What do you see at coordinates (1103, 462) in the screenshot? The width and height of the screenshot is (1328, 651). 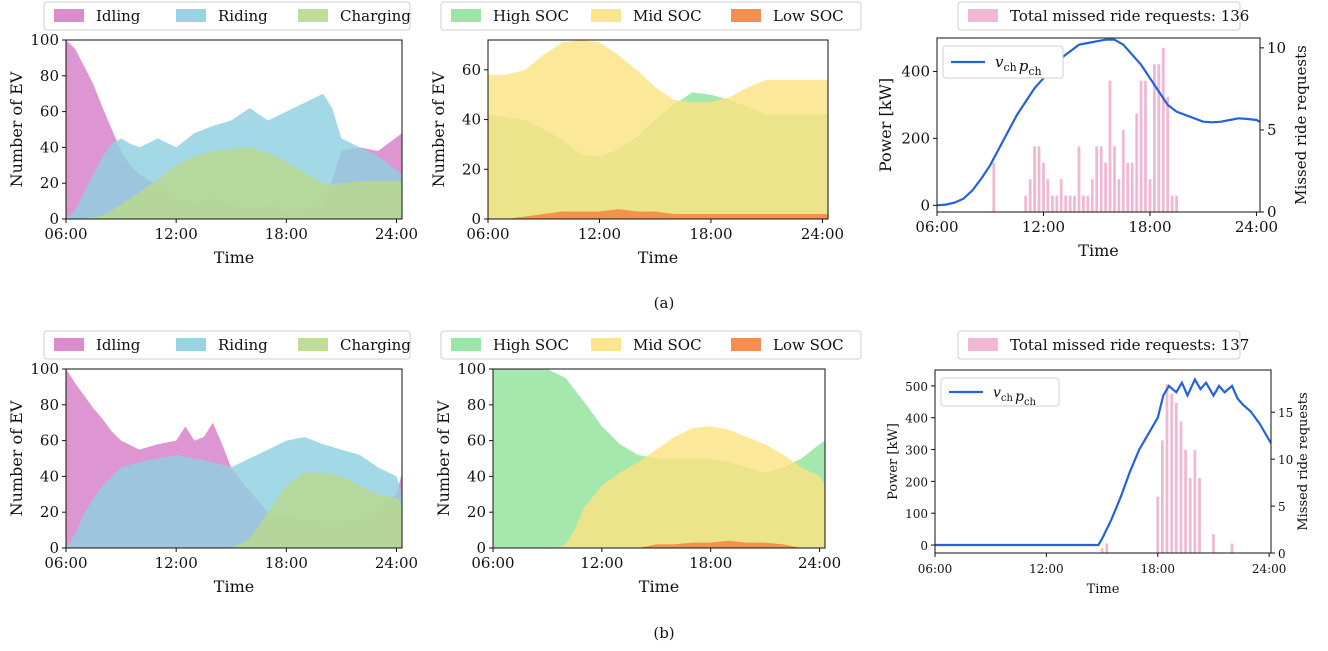 I see `power-line` at bounding box center [1103, 462].